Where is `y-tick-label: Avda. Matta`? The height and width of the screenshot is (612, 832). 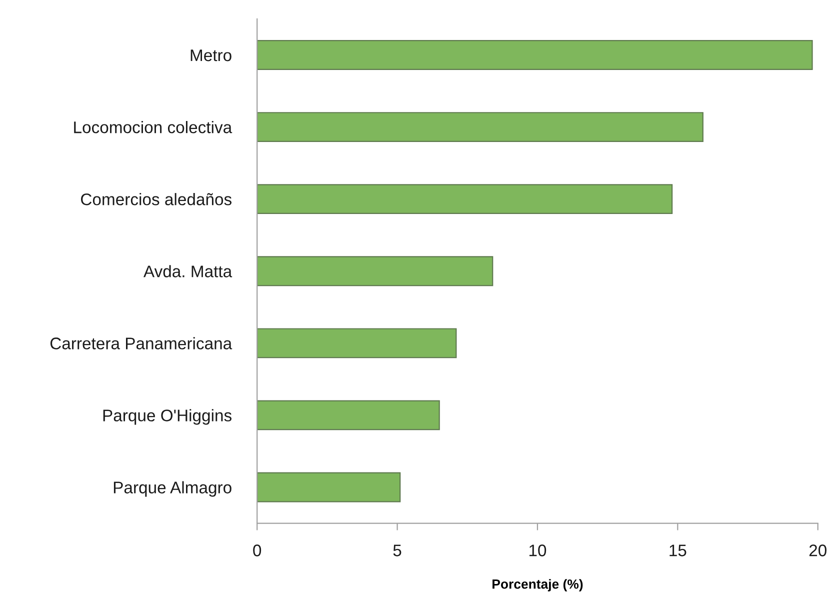
y-tick-label: Avda. Matta is located at coordinates (187, 271).